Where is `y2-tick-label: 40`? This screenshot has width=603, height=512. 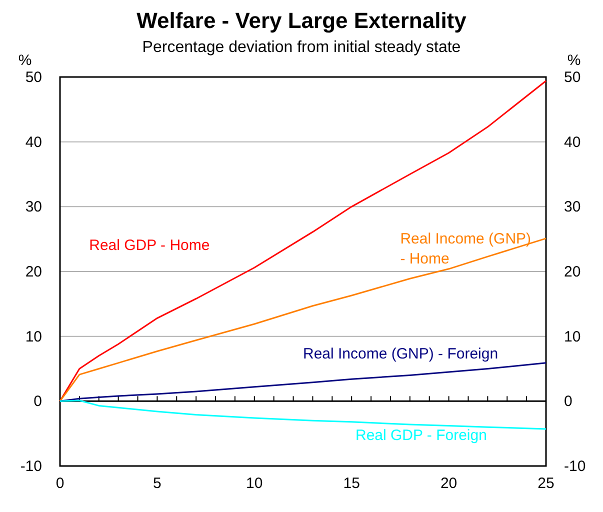 y2-tick-label: 40 is located at coordinates (572, 142).